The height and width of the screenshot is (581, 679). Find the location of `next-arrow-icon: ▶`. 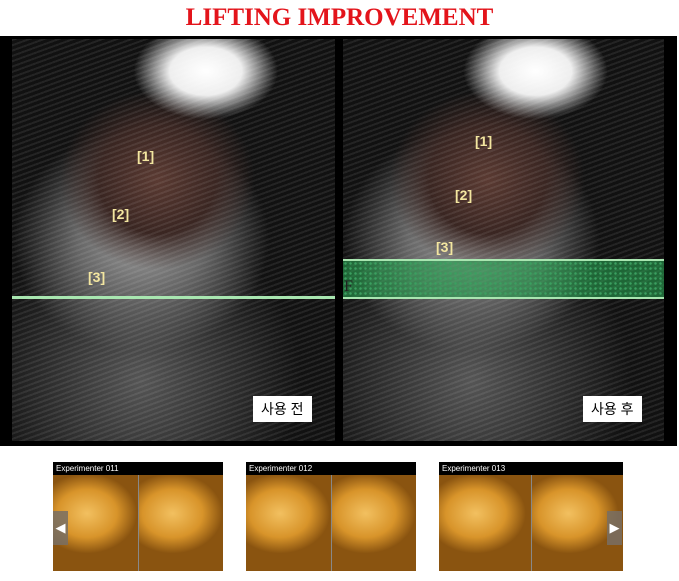

next-arrow-icon: ▶ is located at coordinates (614, 528).